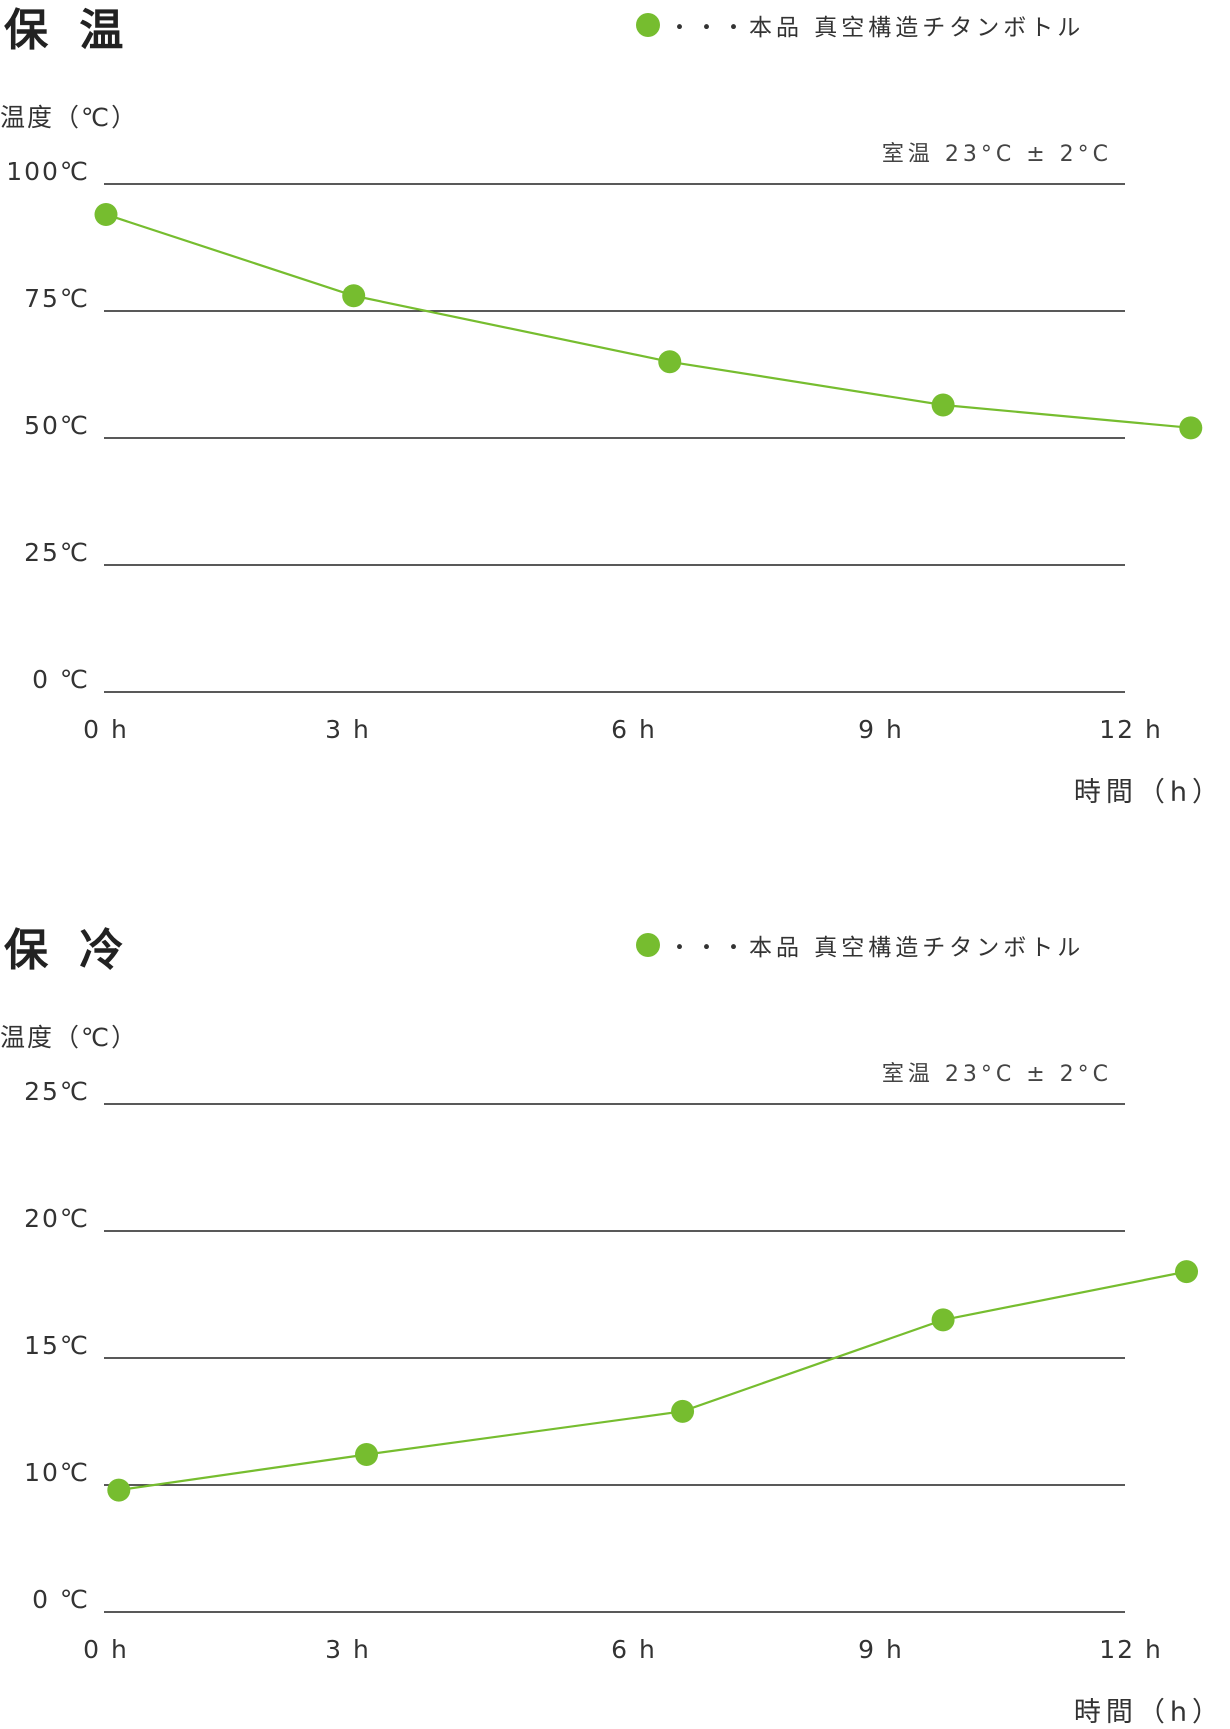  Describe the element at coordinates (57, 1345) in the screenshot. I see `y-tick-label: 15℃` at that location.